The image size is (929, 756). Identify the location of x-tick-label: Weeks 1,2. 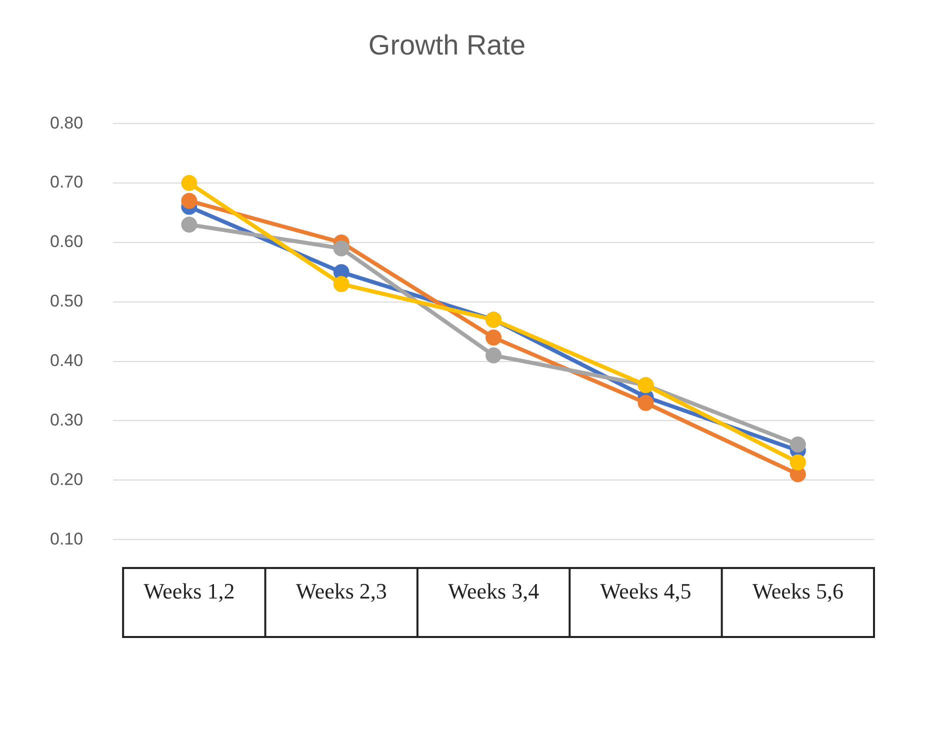
(189, 591).